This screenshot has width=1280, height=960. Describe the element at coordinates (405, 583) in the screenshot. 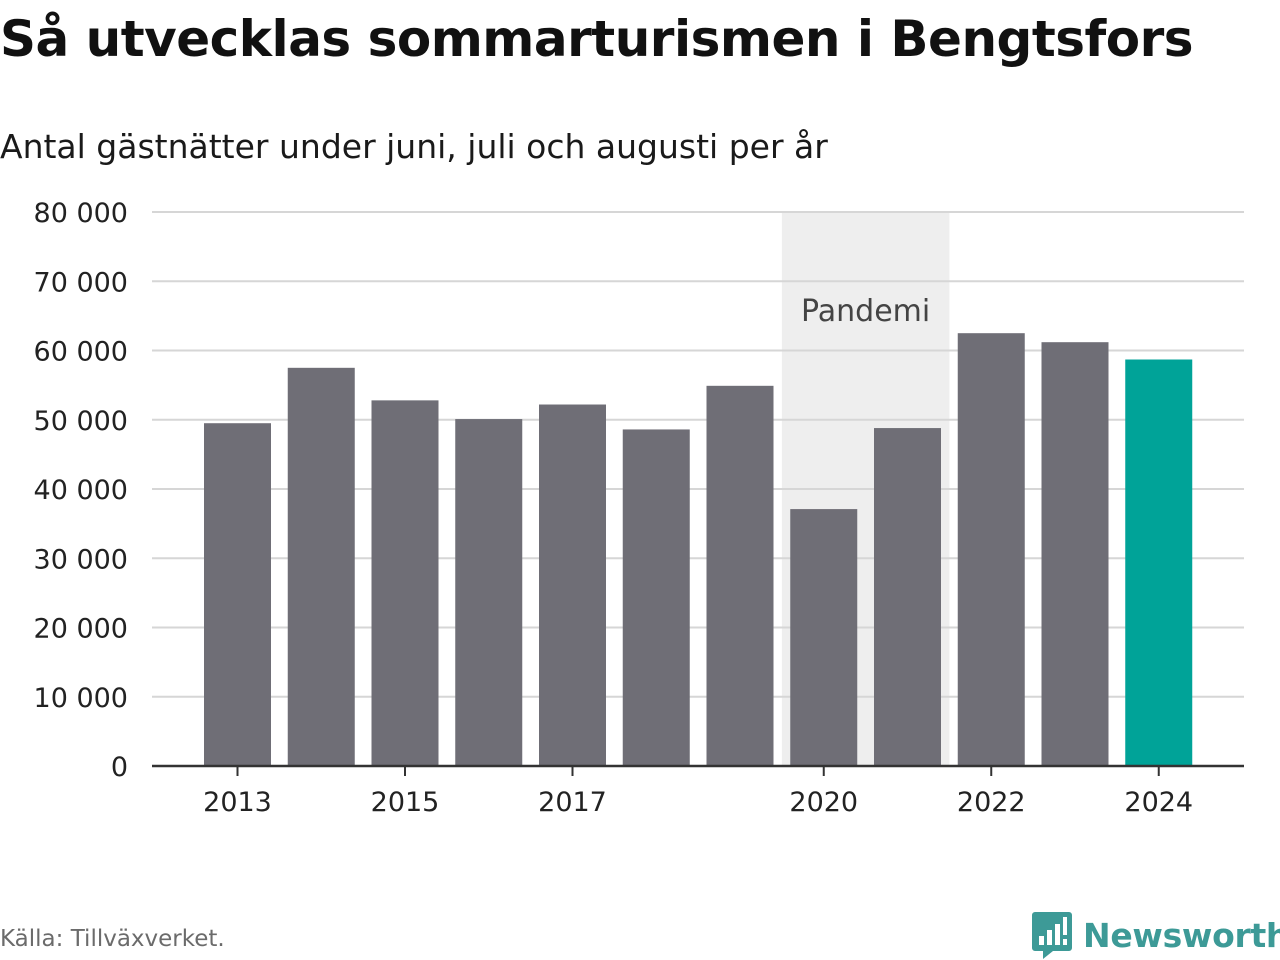

I see `bar-2015` at that location.